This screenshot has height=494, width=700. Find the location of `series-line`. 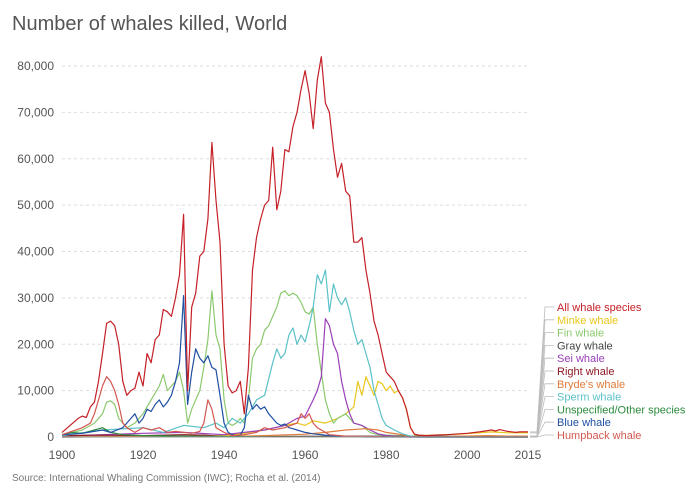

series-line is located at coordinates (295, 407).